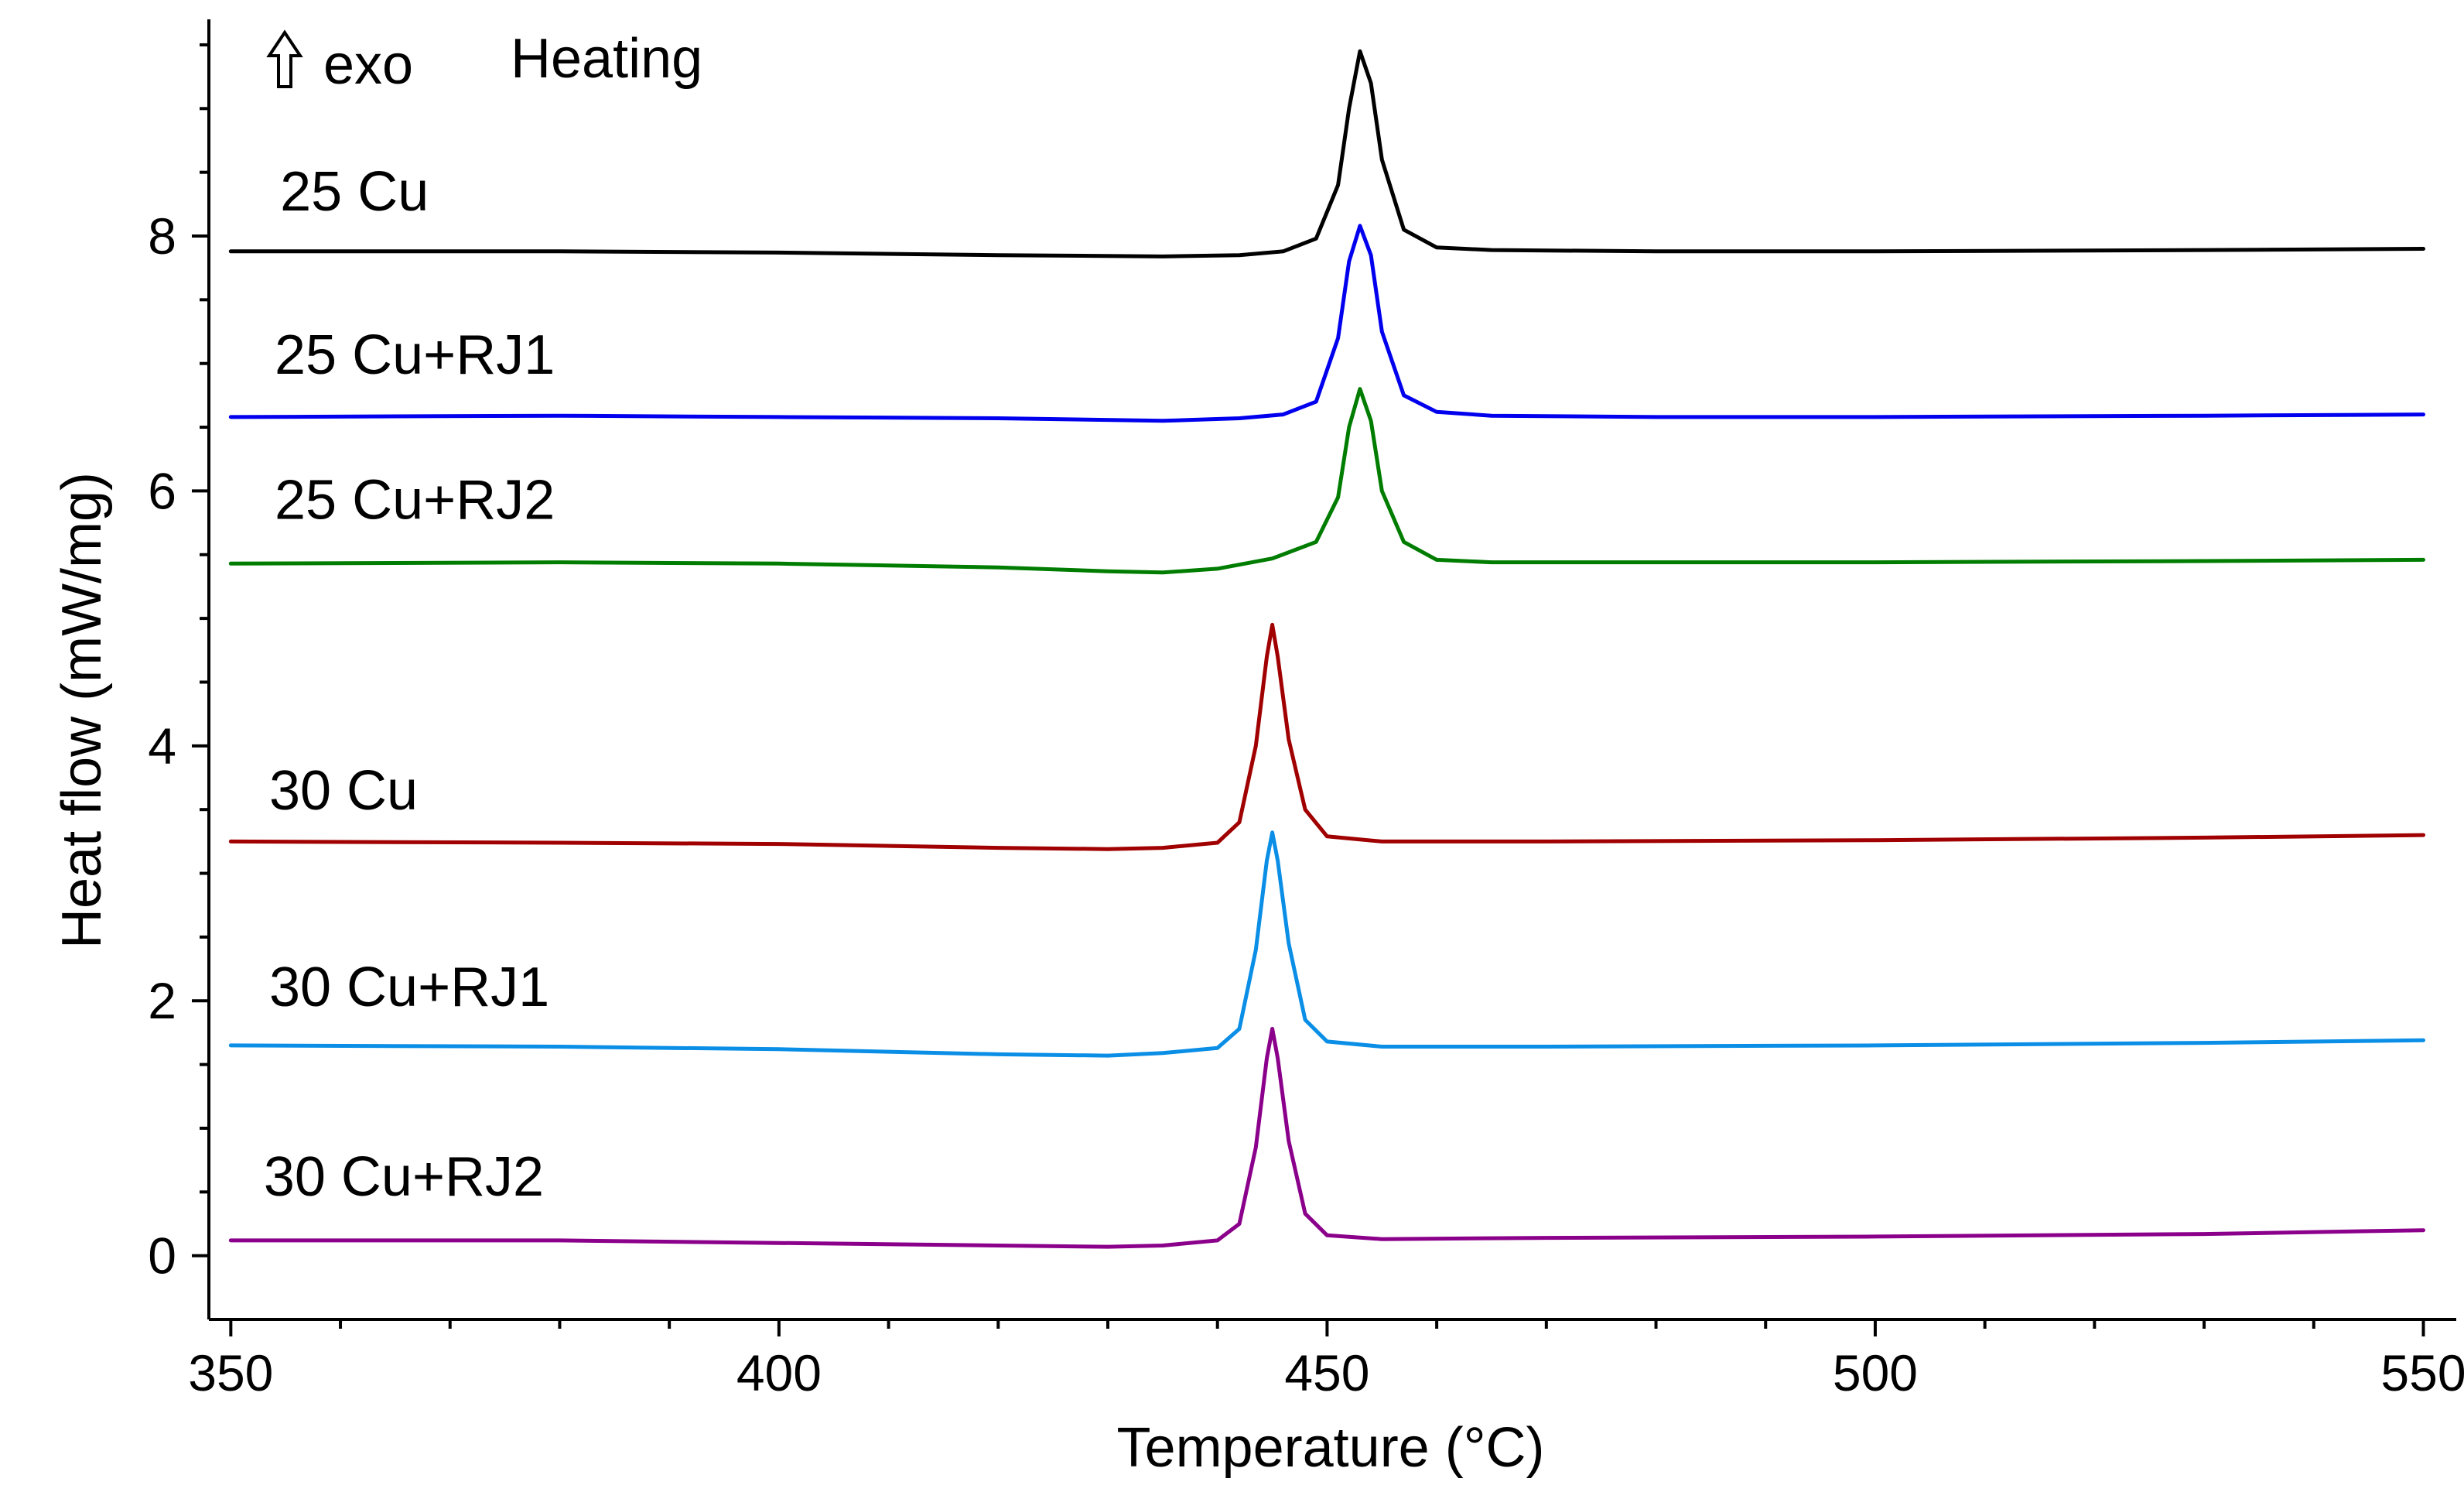 The width and height of the screenshot is (2464, 1492). What do you see at coordinates (162, 236) in the screenshot?
I see `y-tick-label: 8` at bounding box center [162, 236].